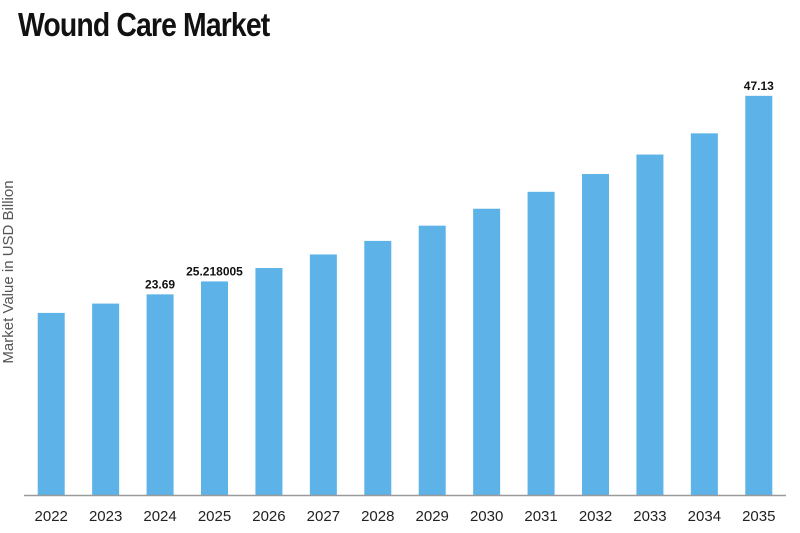  What do you see at coordinates (595, 516) in the screenshot?
I see `x-tick-label-2032: 2032` at bounding box center [595, 516].